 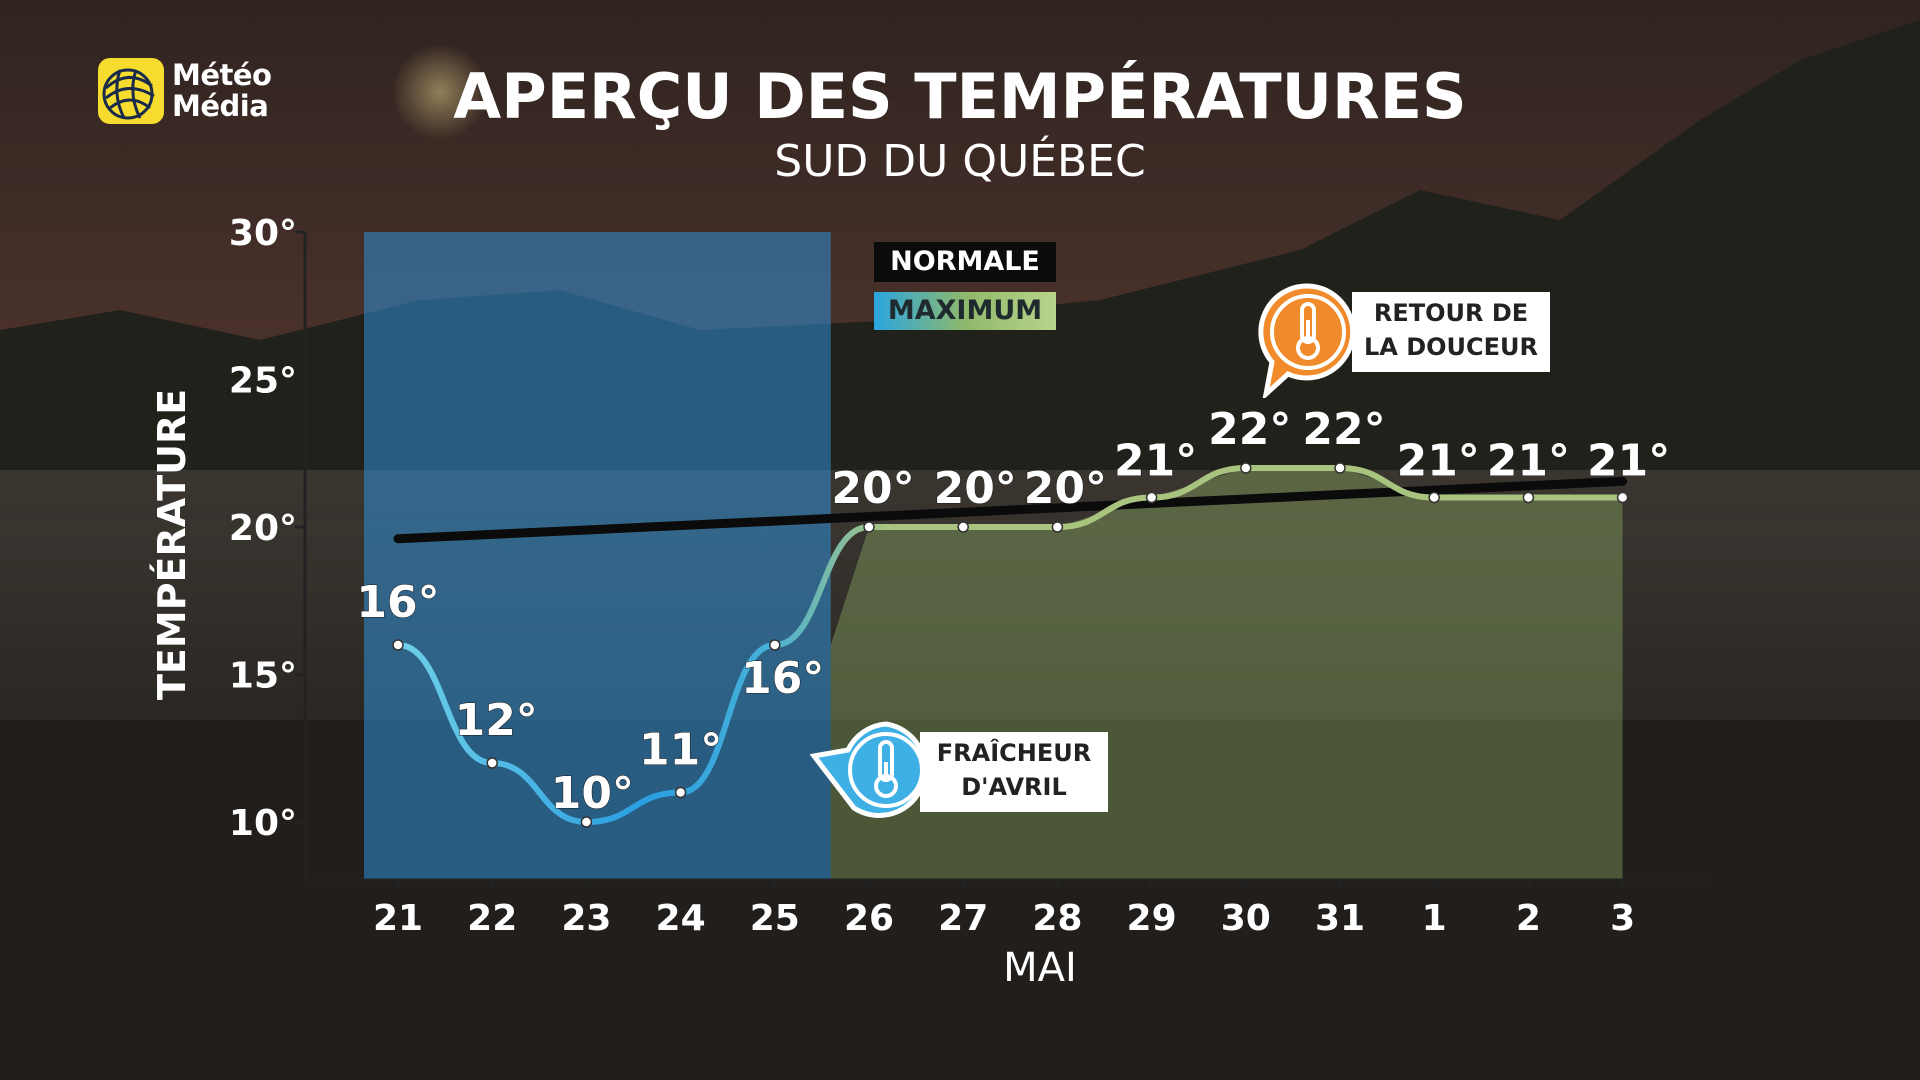 What do you see at coordinates (1450, 347) in the screenshot?
I see `callout-warm-line2: LA DOUCEUR` at bounding box center [1450, 347].